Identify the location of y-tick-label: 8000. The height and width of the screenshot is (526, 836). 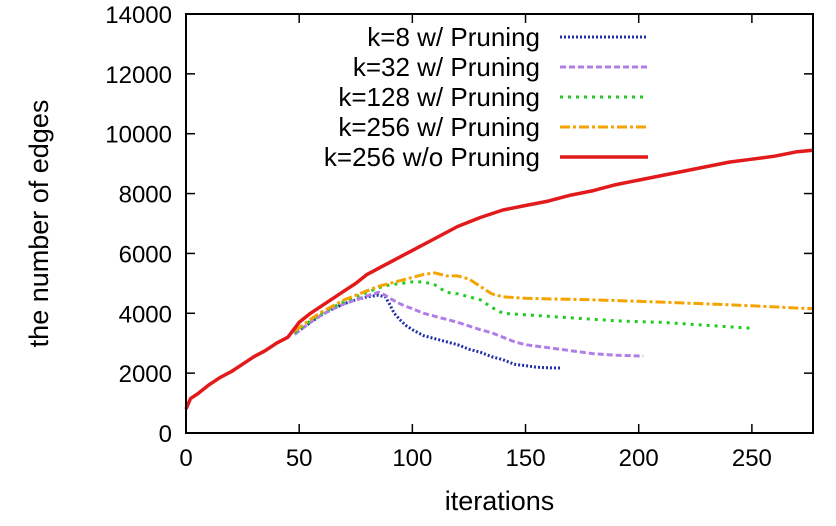
(145, 195).